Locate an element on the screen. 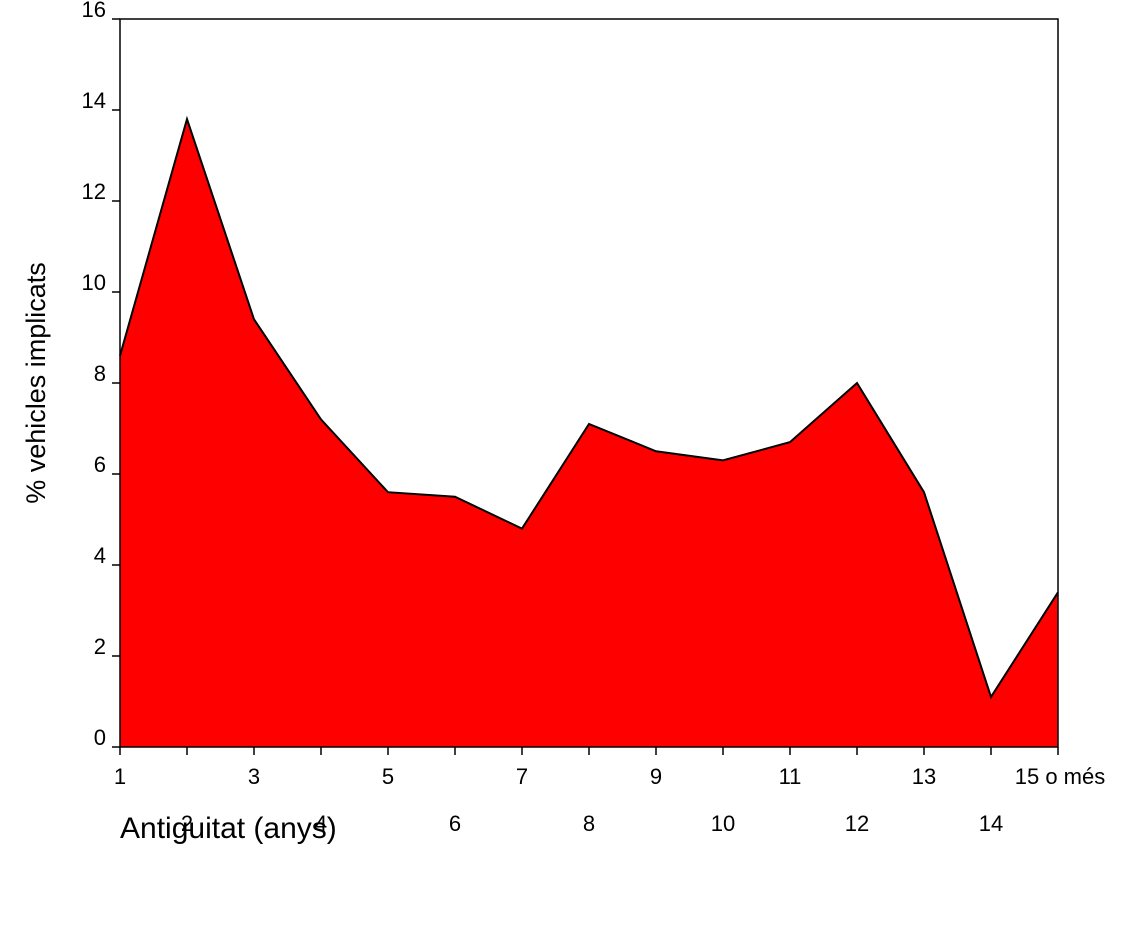  x-tick-label: 6 is located at coordinates (455, 823).